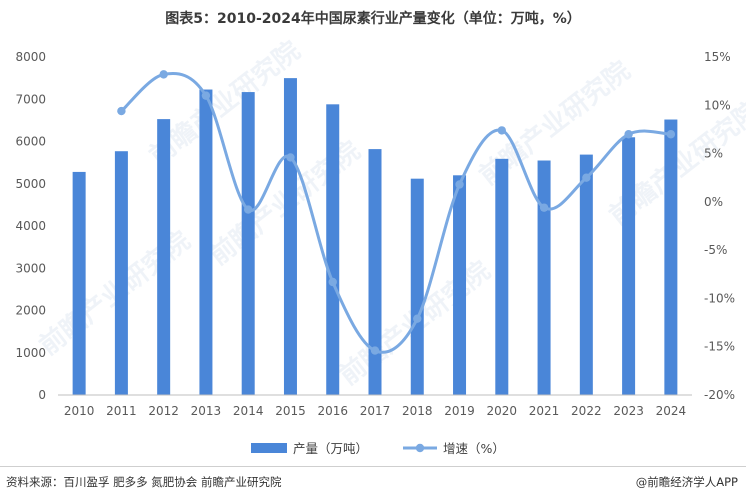 The width and height of the screenshot is (746, 500). What do you see at coordinates (686, 482) in the screenshot?
I see `brand-credit: @前瞻经济学人APP` at bounding box center [686, 482].